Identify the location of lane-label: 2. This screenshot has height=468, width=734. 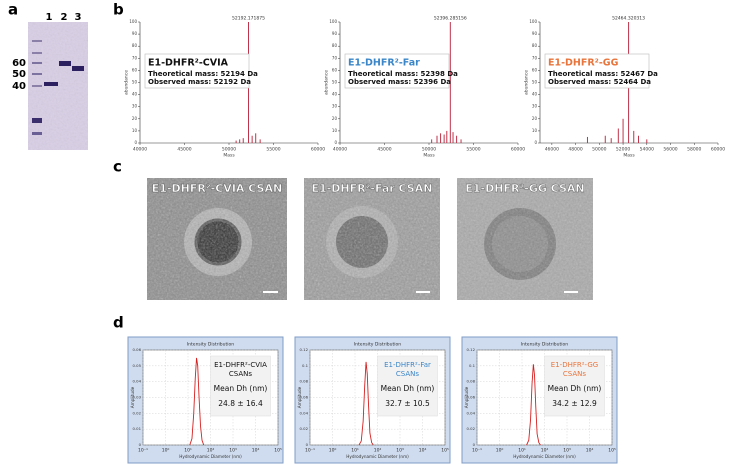
(64, 17).